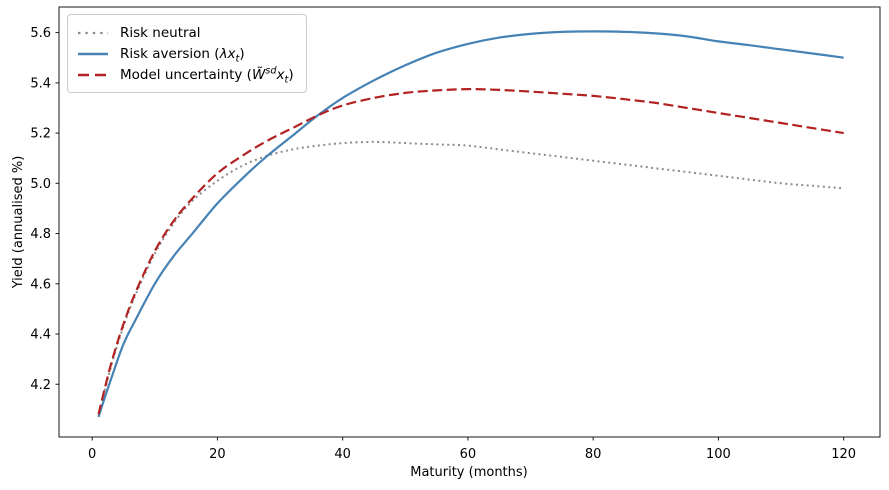  What do you see at coordinates (92, 454) in the screenshot?
I see `x-tick-label: 0` at bounding box center [92, 454].